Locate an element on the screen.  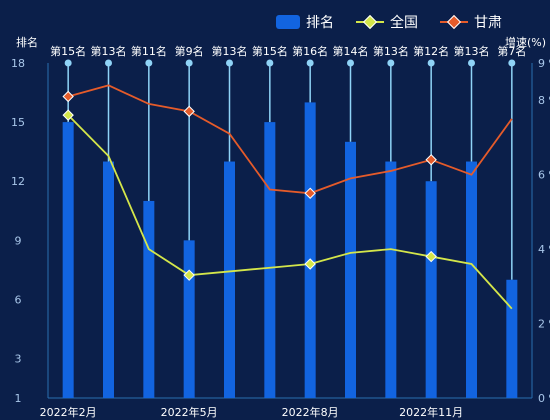
y-right-tick-label: 6 % is located at coordinates (544, 175).